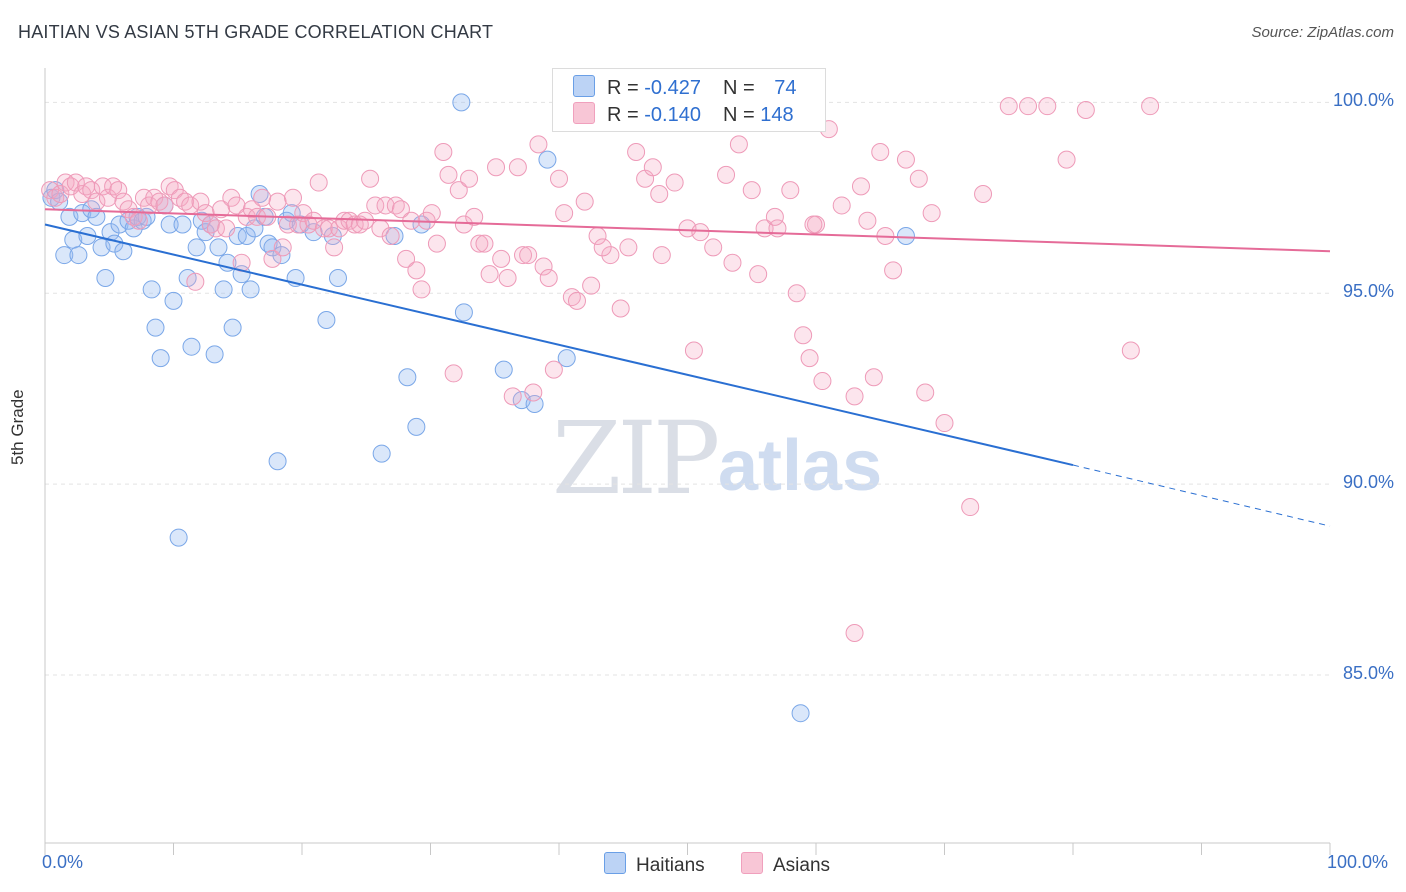 The width and height of the screenshot is (1406, 892). I want to click on bottom-legend-haitians: Haitians, so click(654, 864).